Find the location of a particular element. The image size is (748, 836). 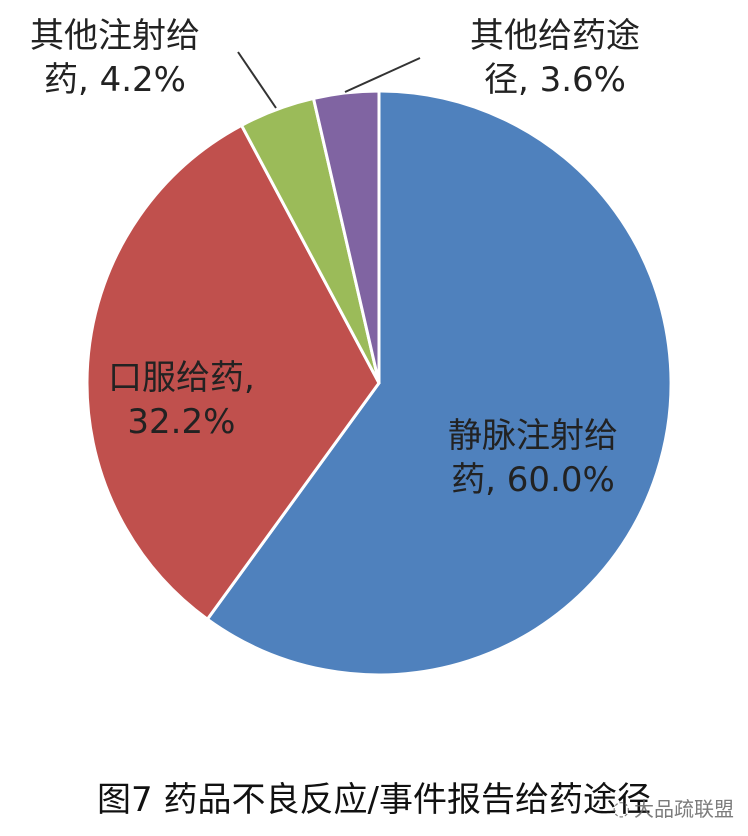

slice-label-oral: 口服给药, 32.2% is located at coordinates (181, 400).